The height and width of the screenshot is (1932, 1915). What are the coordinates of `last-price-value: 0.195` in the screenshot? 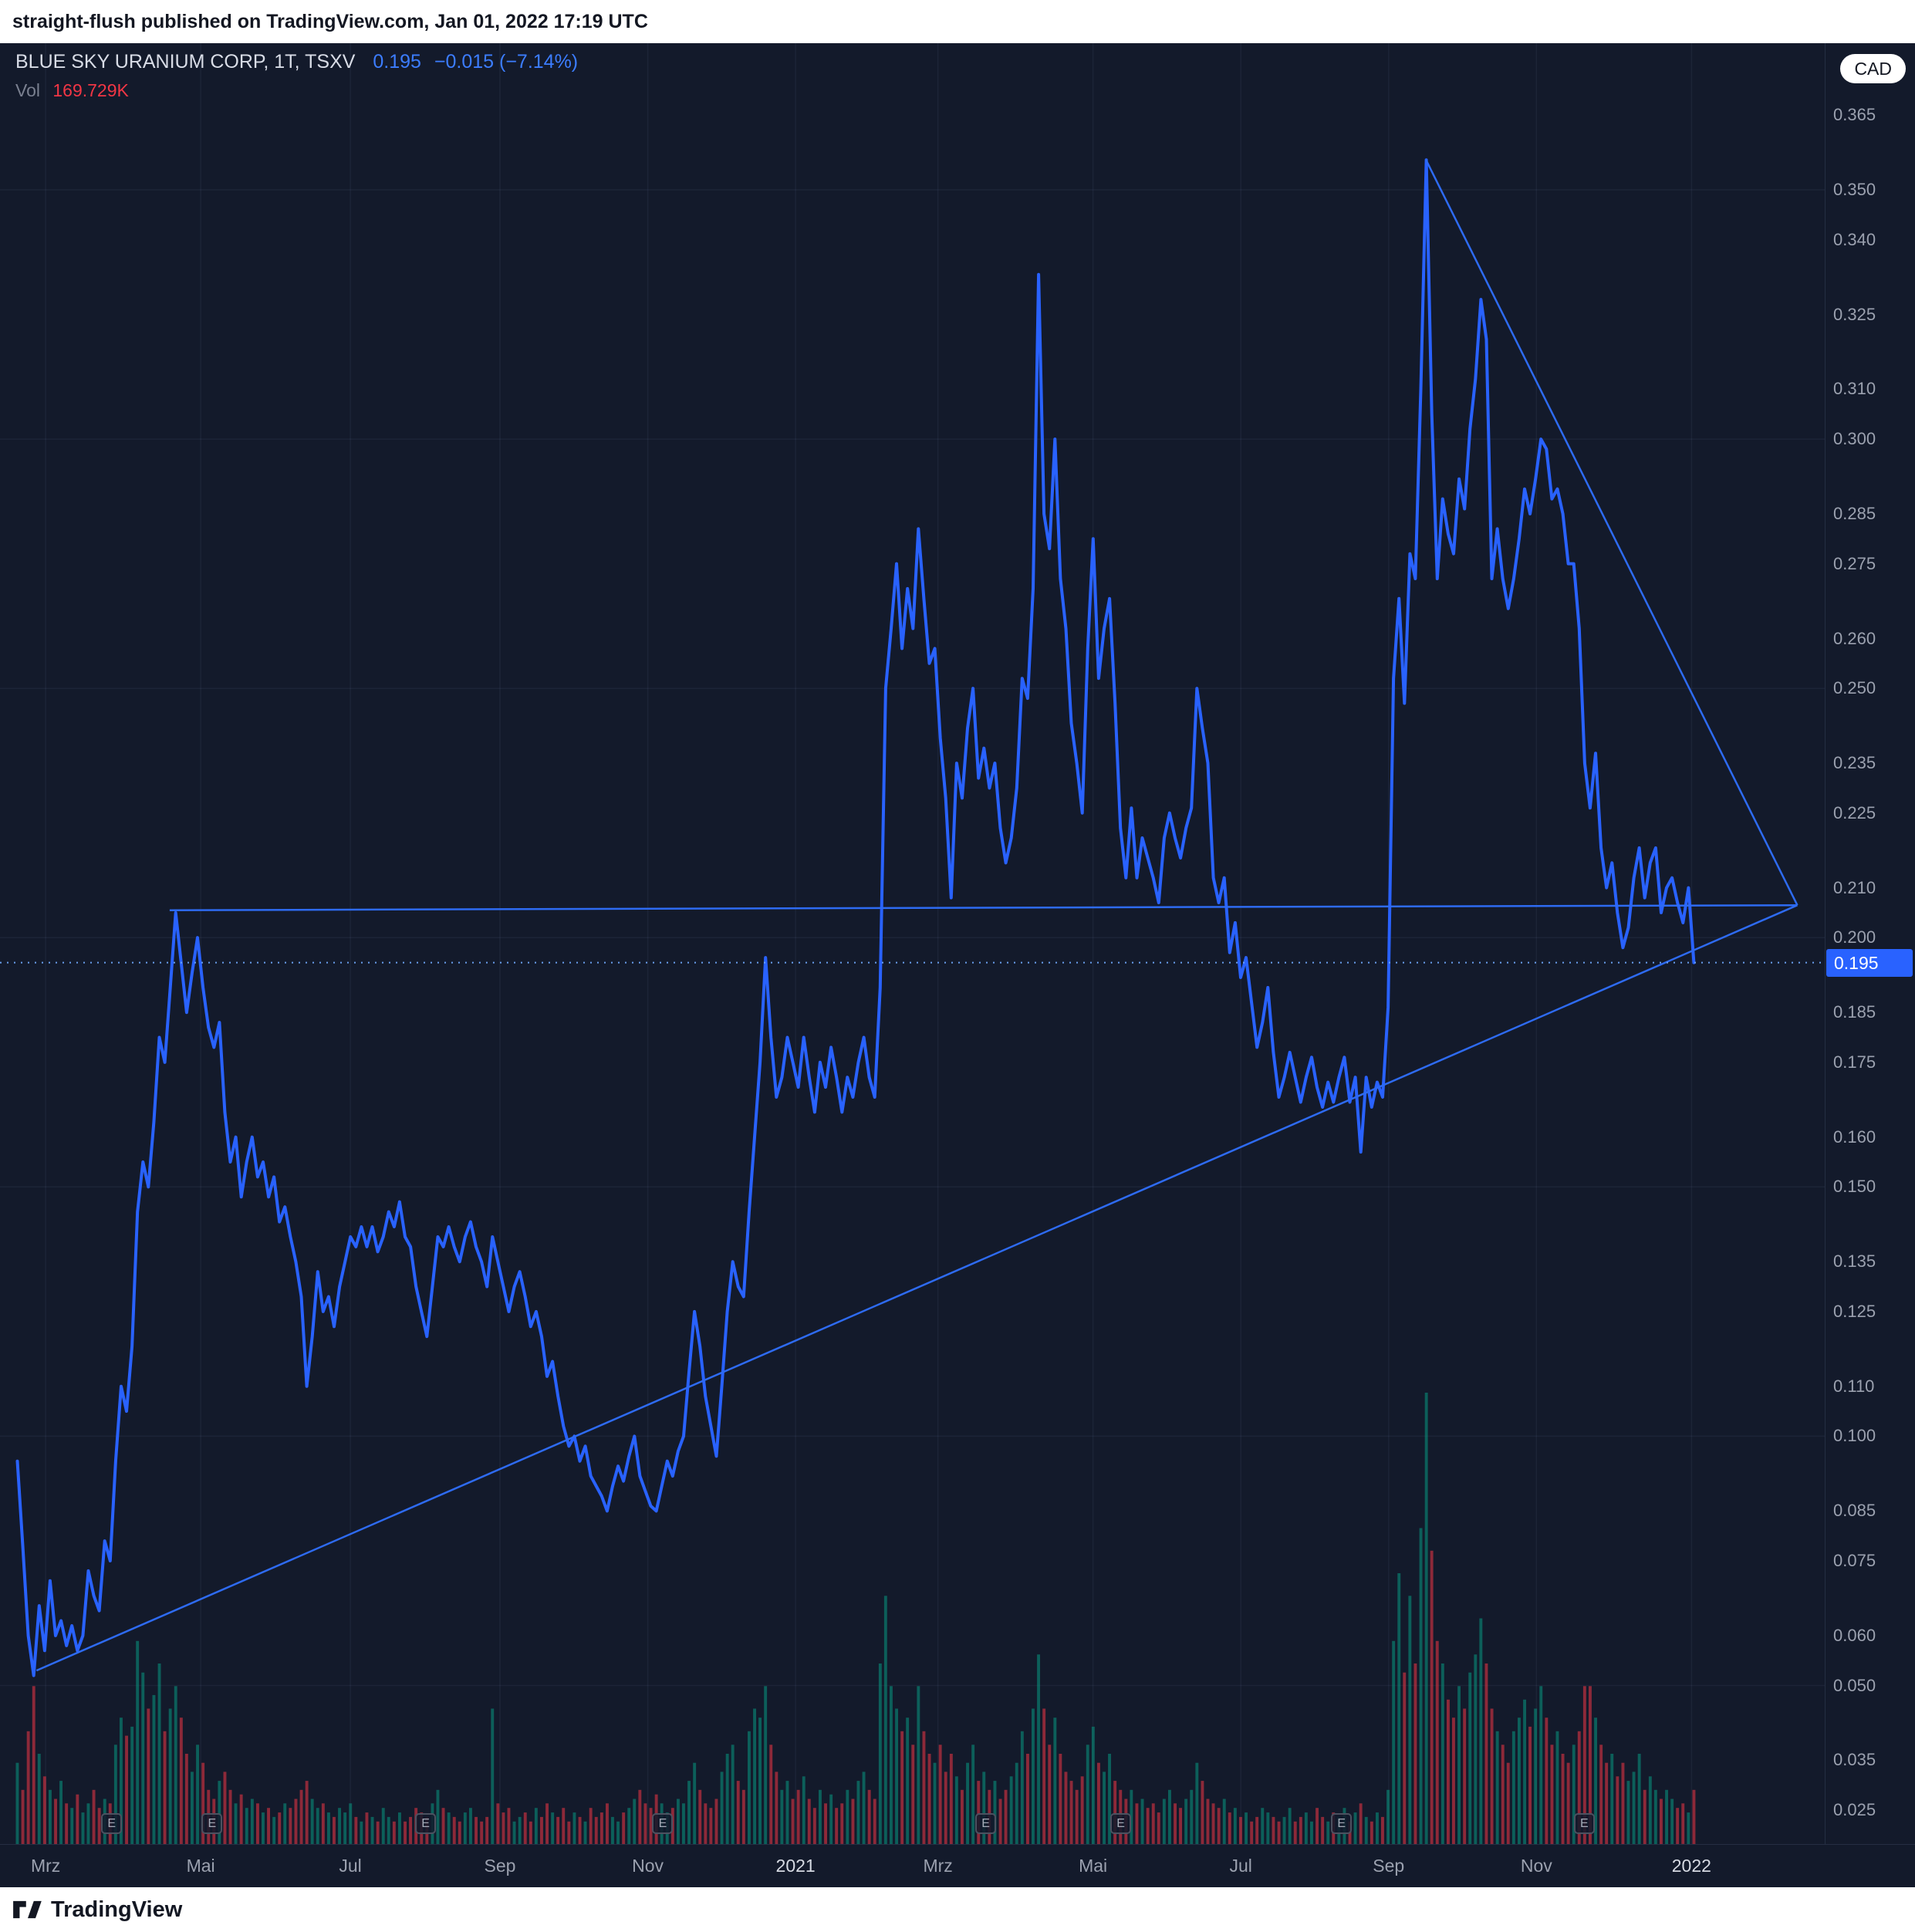 It's located at (397, 62).